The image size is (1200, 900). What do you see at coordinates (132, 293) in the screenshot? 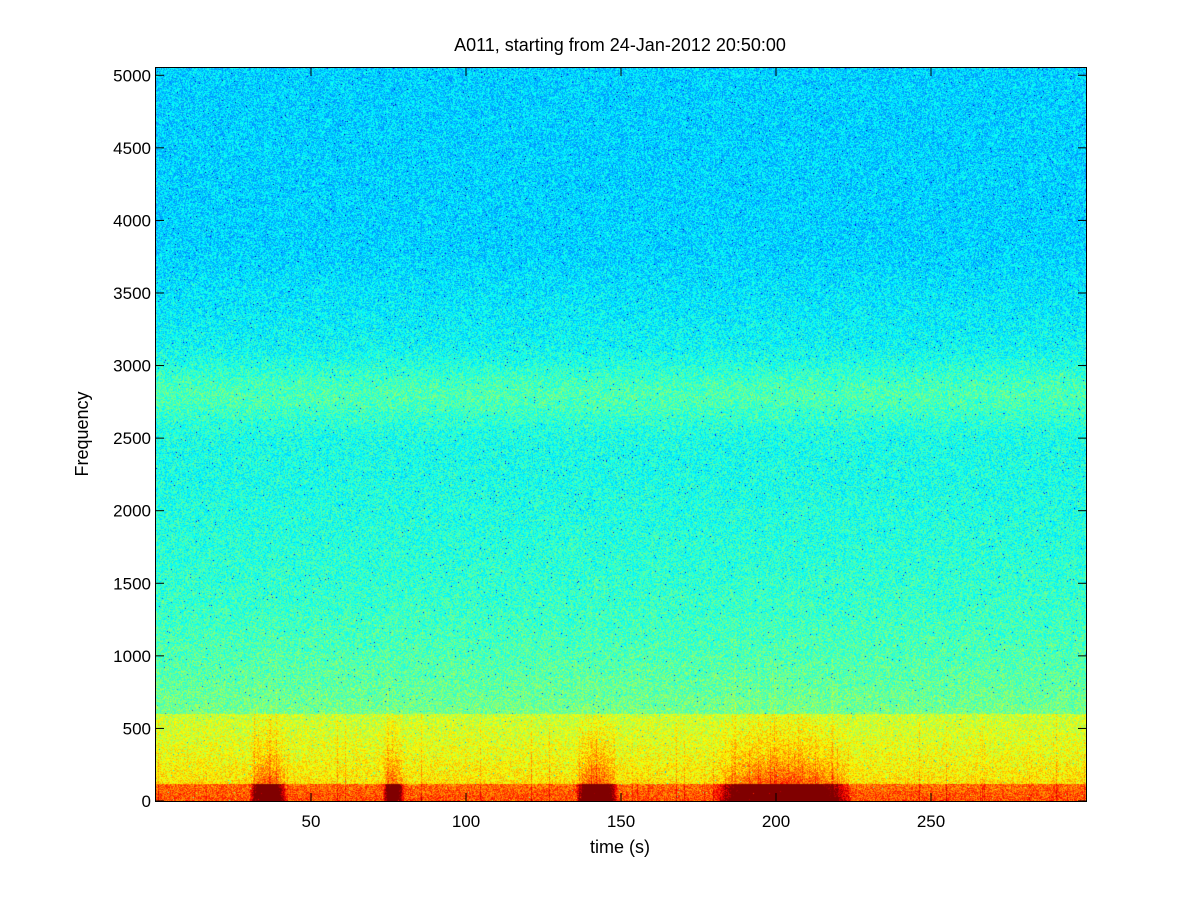
I see `y-tick-label: 3500` at bounding box center [132, 293].